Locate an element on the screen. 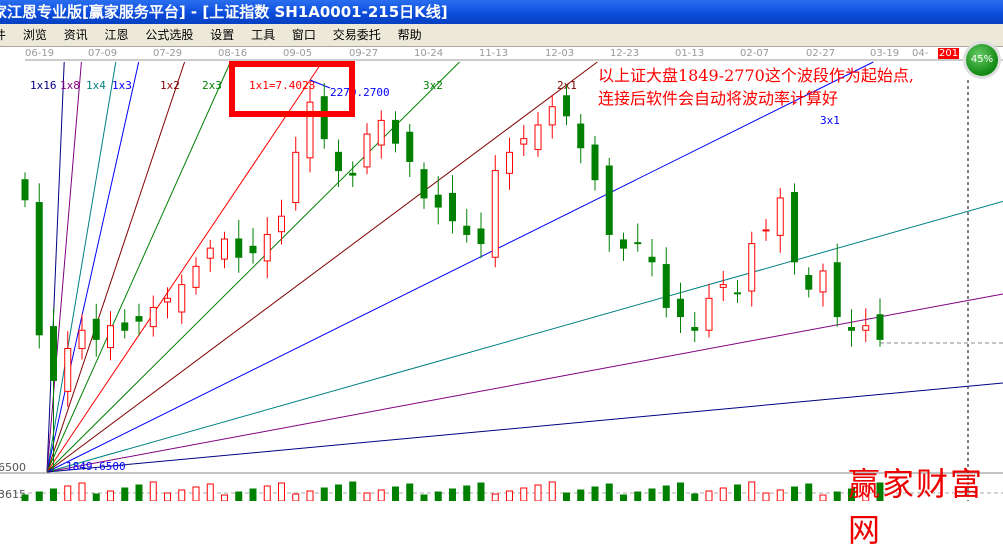 This screenshot has height=551, width=1003. gann-label: 1x16 is located at coordinates (43, 85).